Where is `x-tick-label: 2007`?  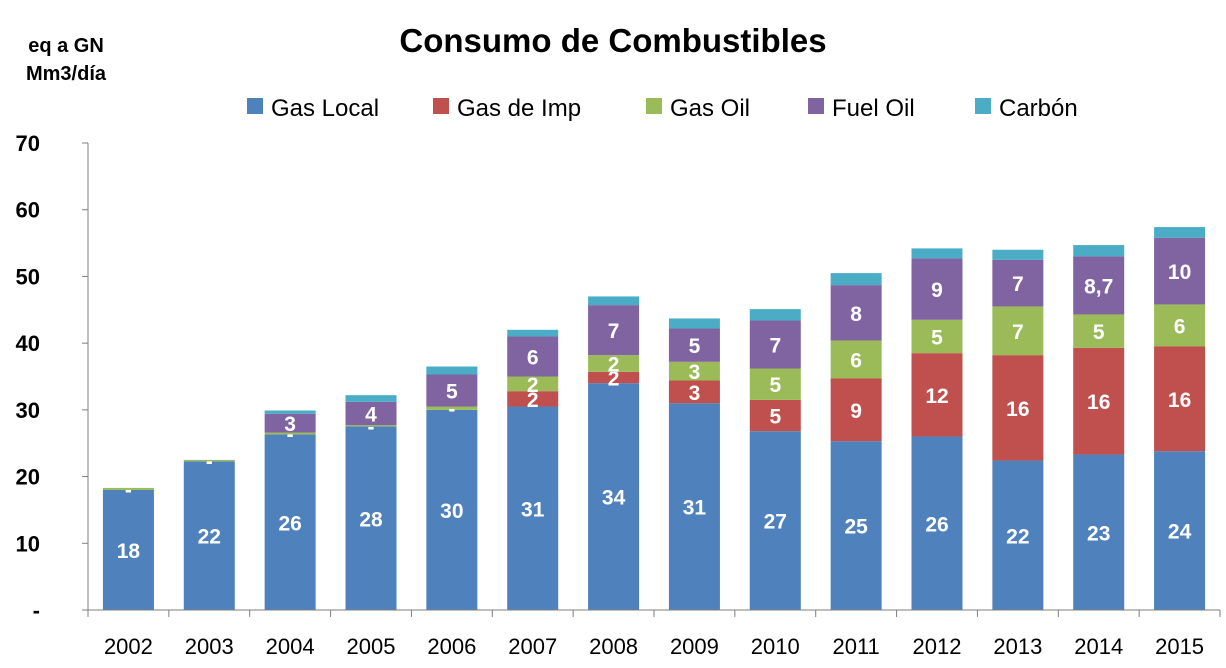 x-tick-label: 2007 is located at coordinates (532, 646).